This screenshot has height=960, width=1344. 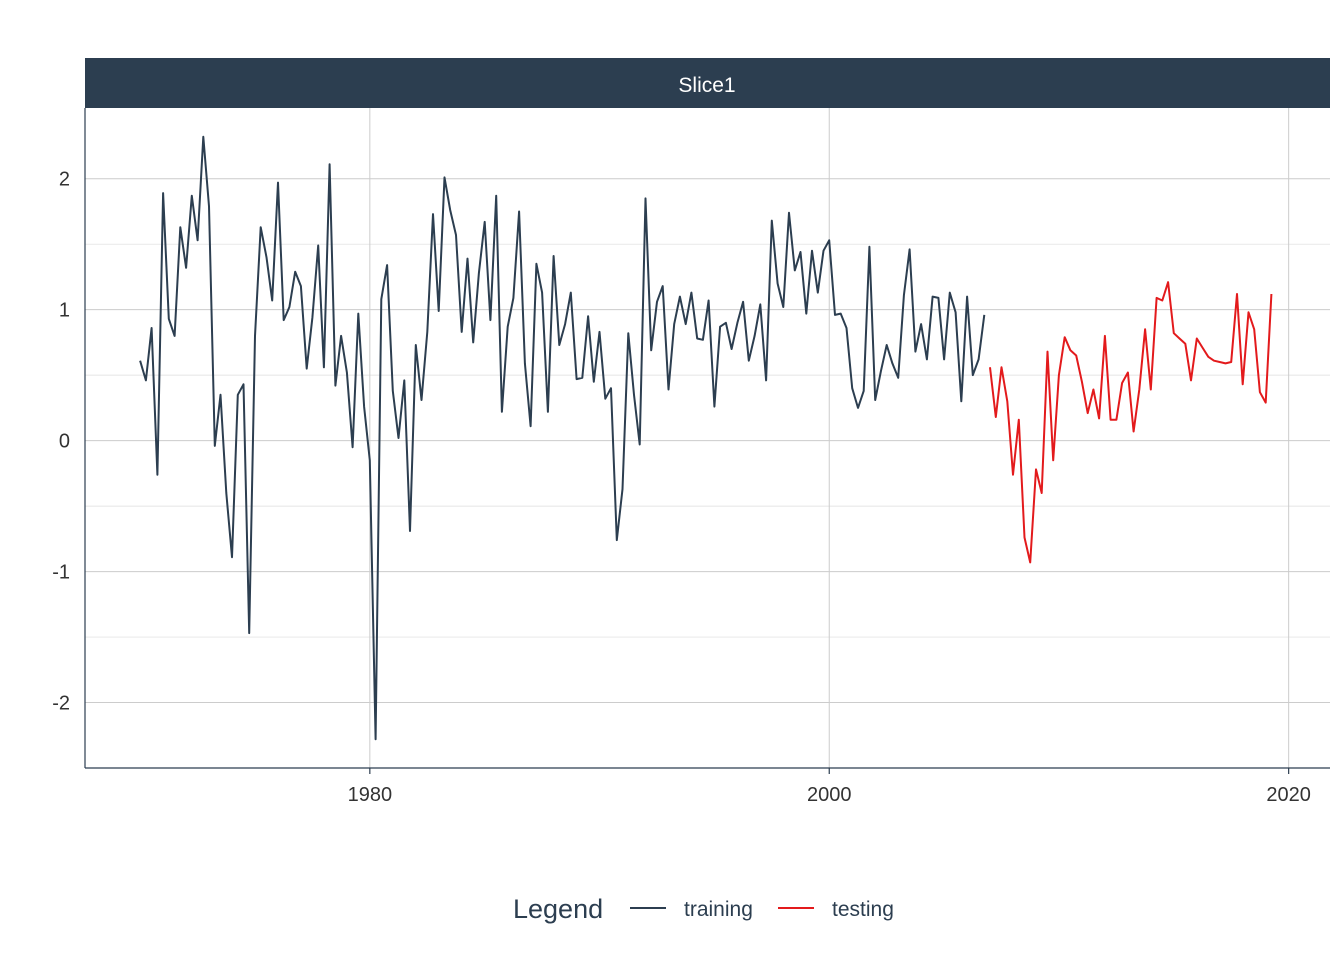 What do you see at coordinates (829, 795) in the screenshot?
I see `x-tick-label: 2000` at bounding box center [829, 795].